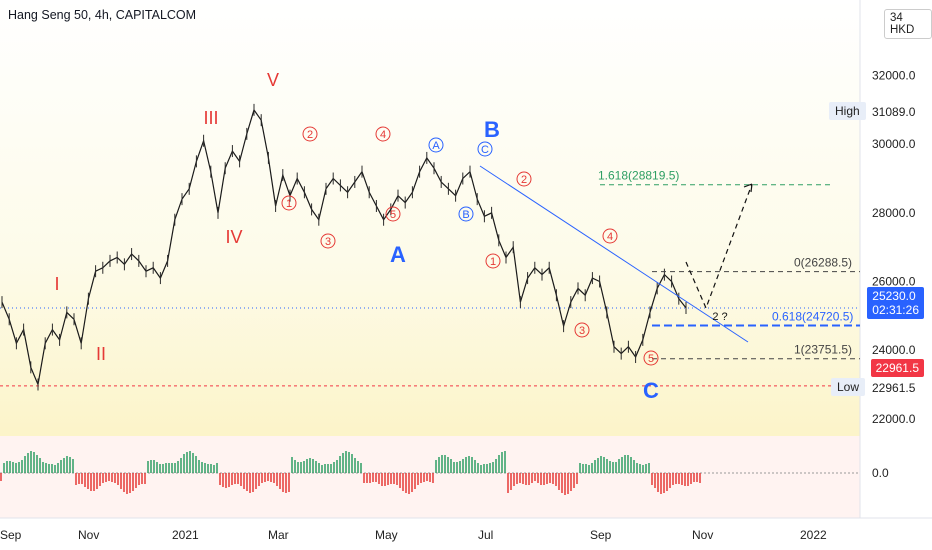 The height and width of the screenshot is (550, 932). I want to click on wave-label: 4, so click(383, 135).